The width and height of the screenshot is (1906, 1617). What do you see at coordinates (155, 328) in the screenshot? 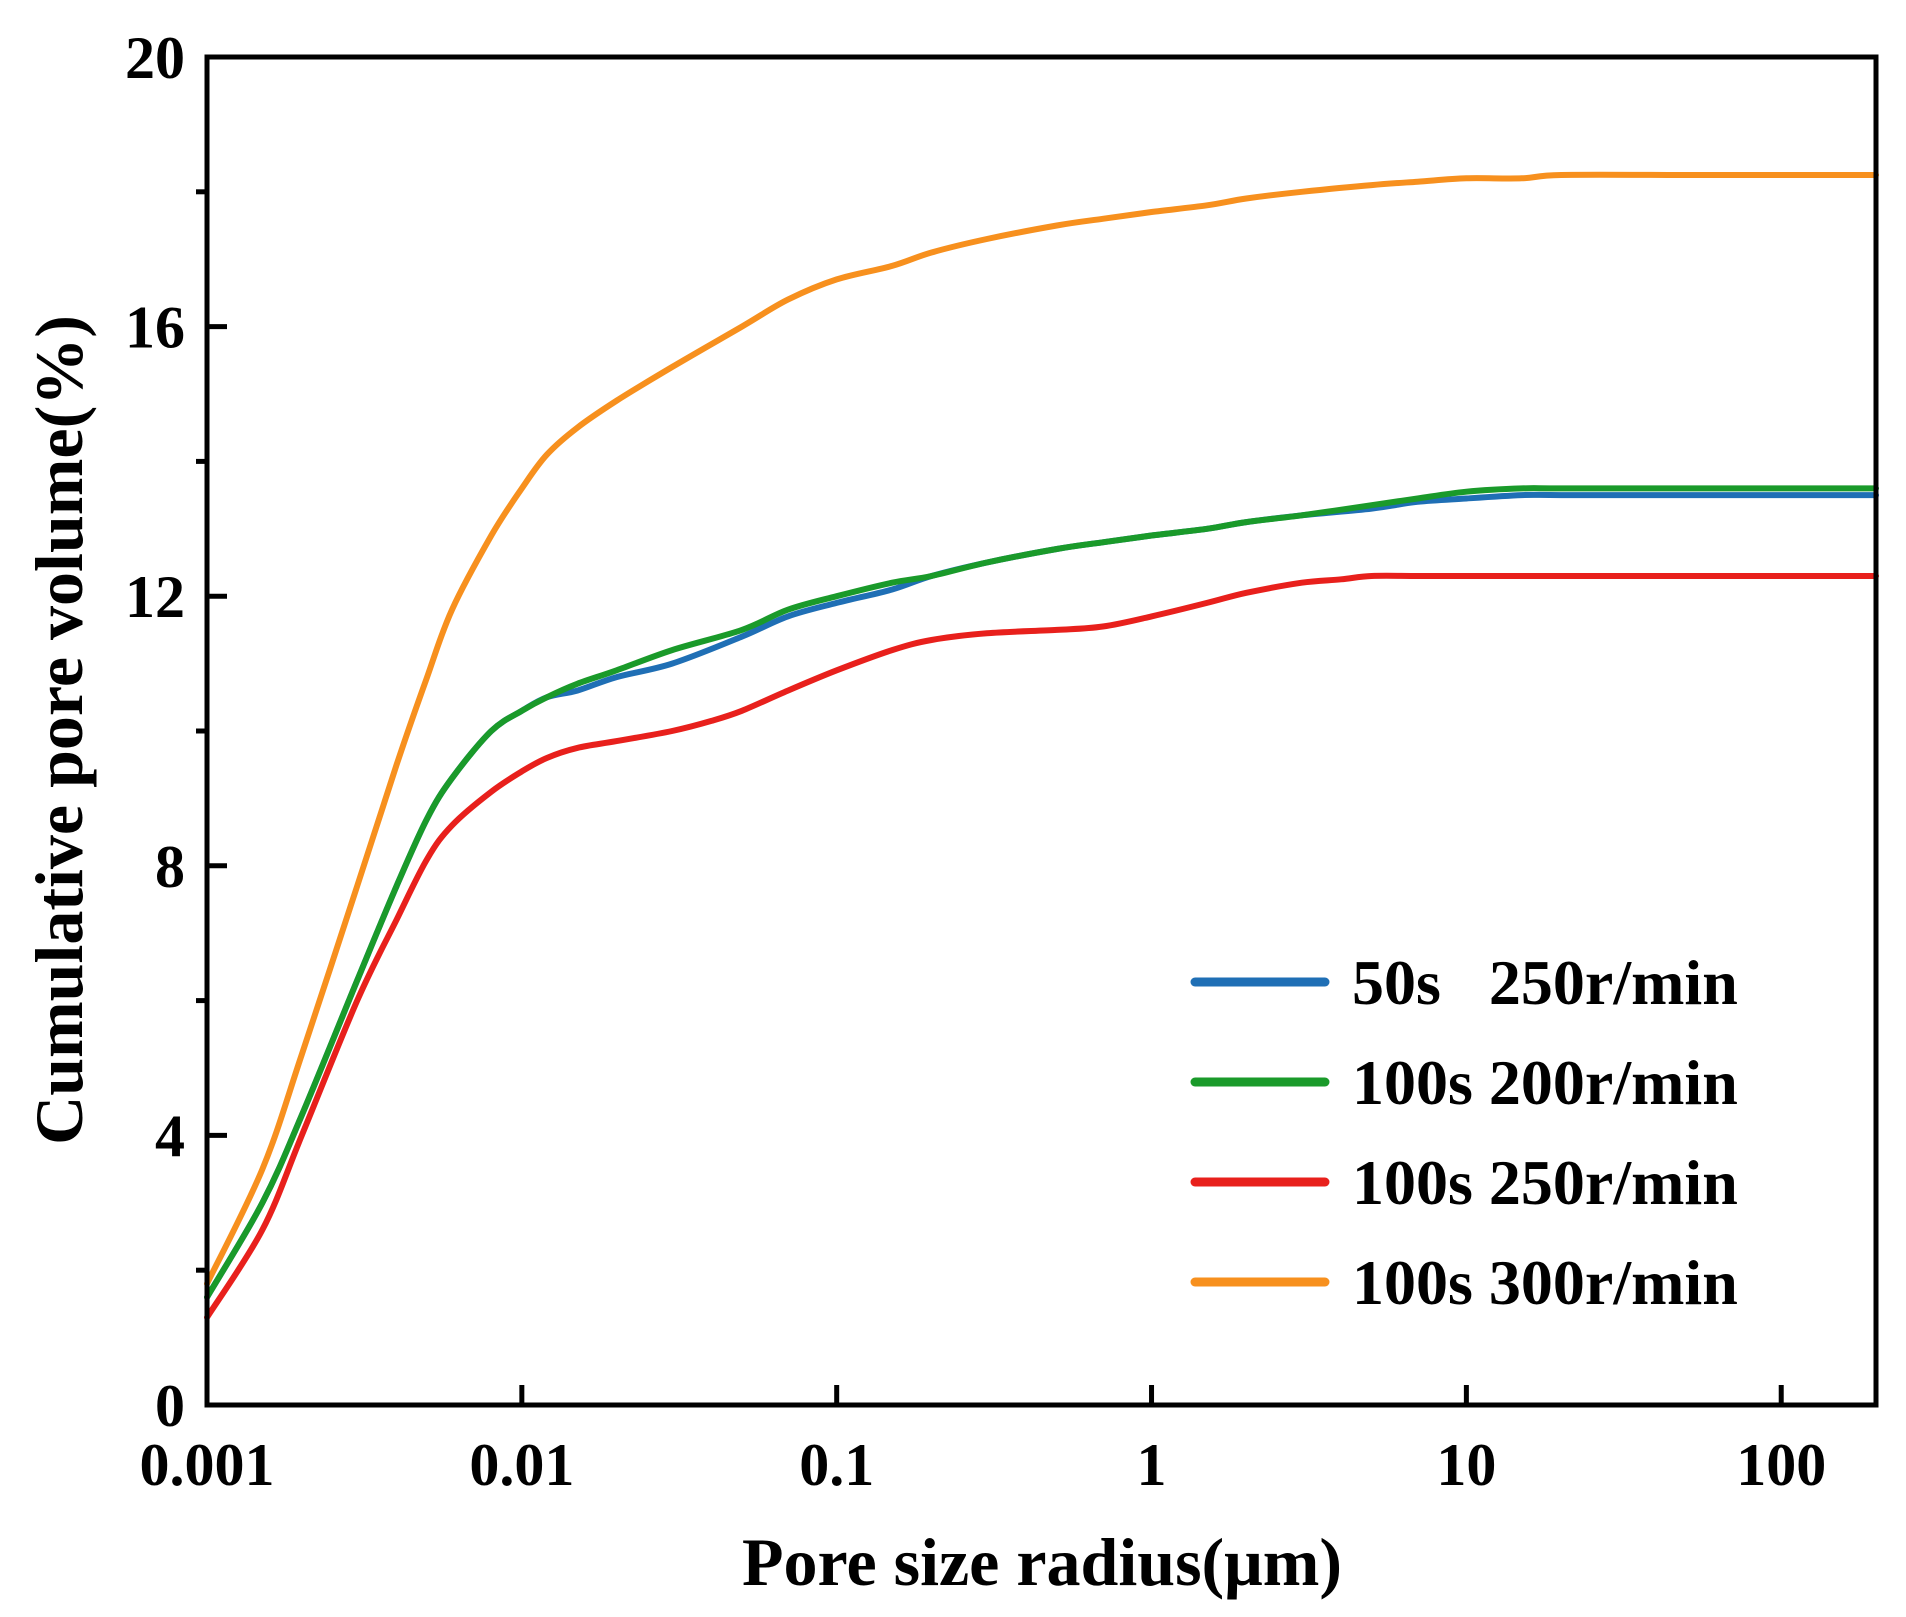
I see `y-tick-label: 16` at bounding box center [155, 328].